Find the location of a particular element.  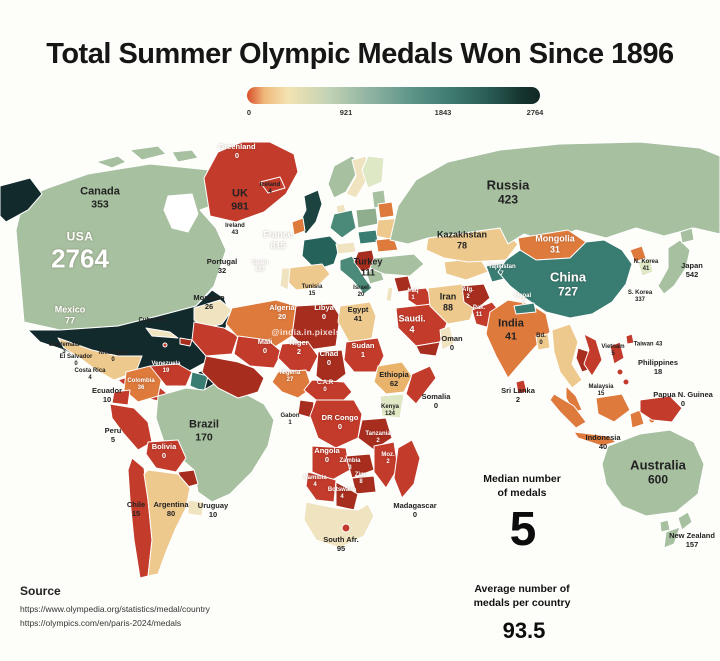

country-name: Costa Rica is located at coordinates (90, 370).